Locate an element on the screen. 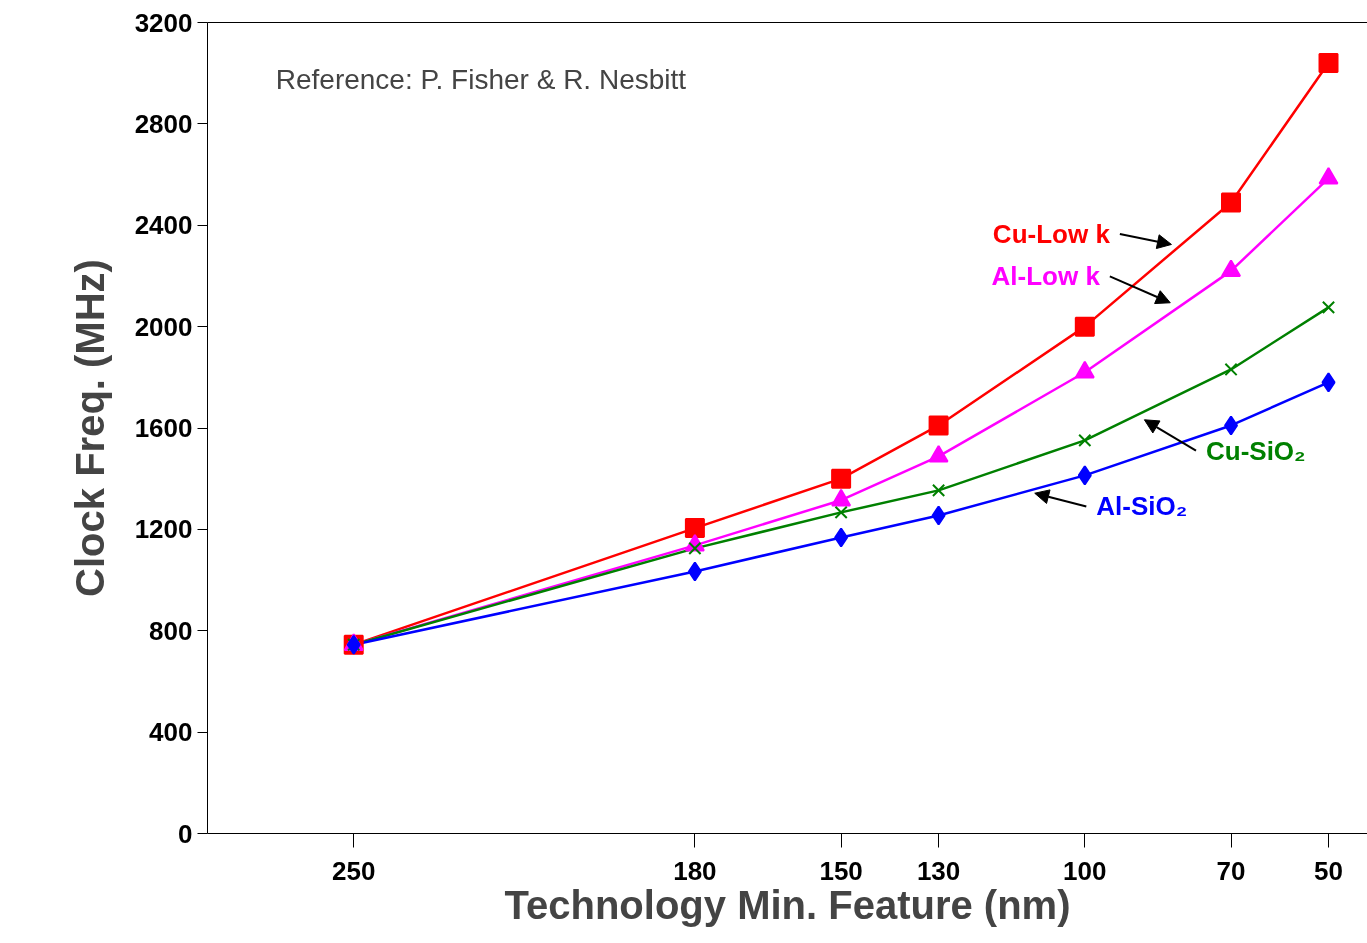 The height and width of the screenshot is (943, 1367). y-tick-label: 400 is located at coordinates (171, 732).